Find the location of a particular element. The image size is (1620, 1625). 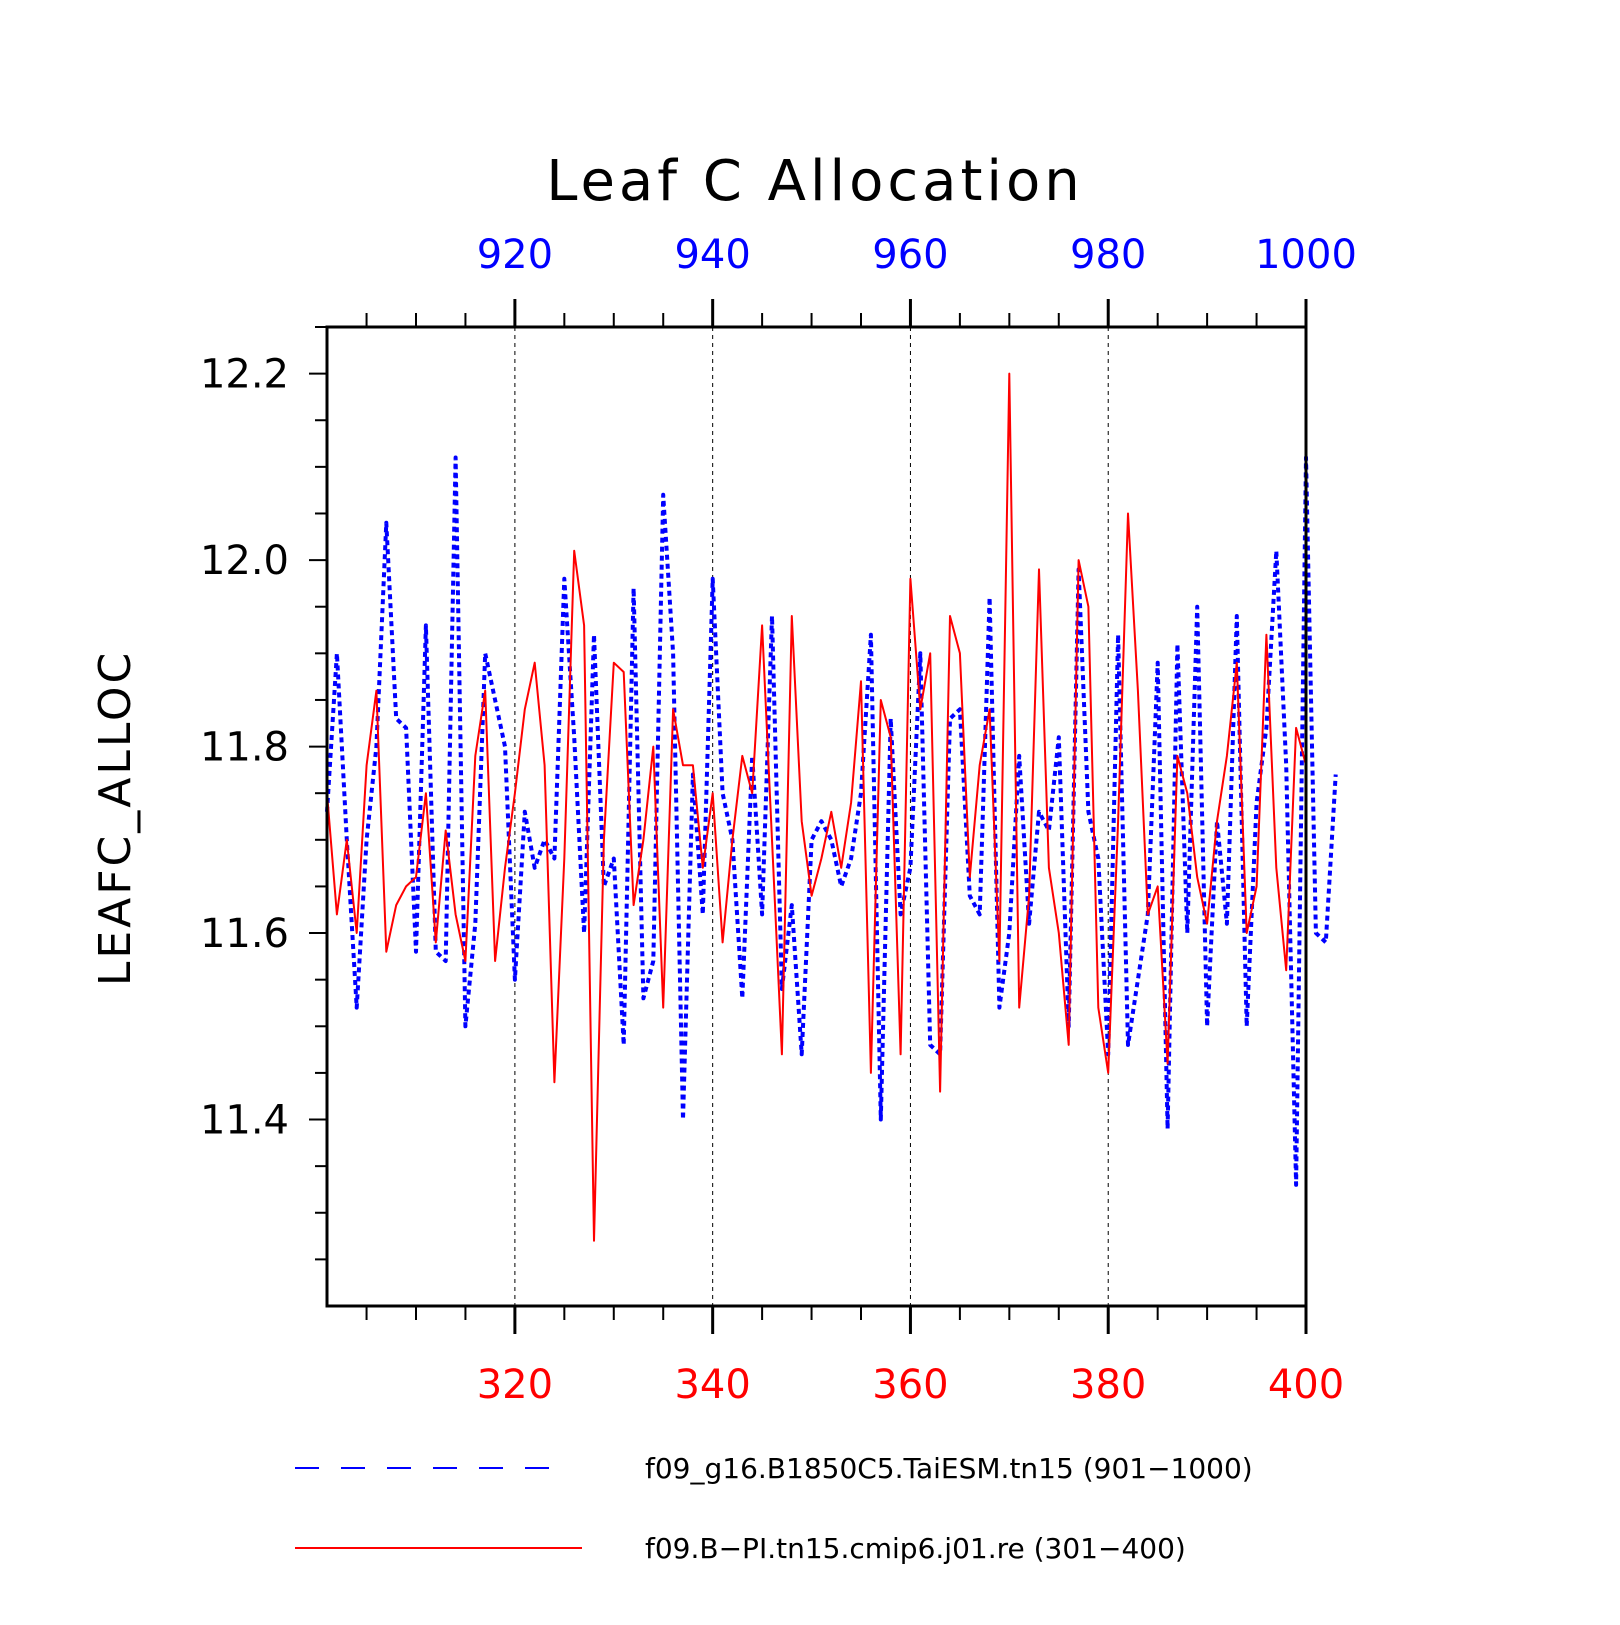

x-bottom-tick-label: 360 is located at coordinates (910, 1385).